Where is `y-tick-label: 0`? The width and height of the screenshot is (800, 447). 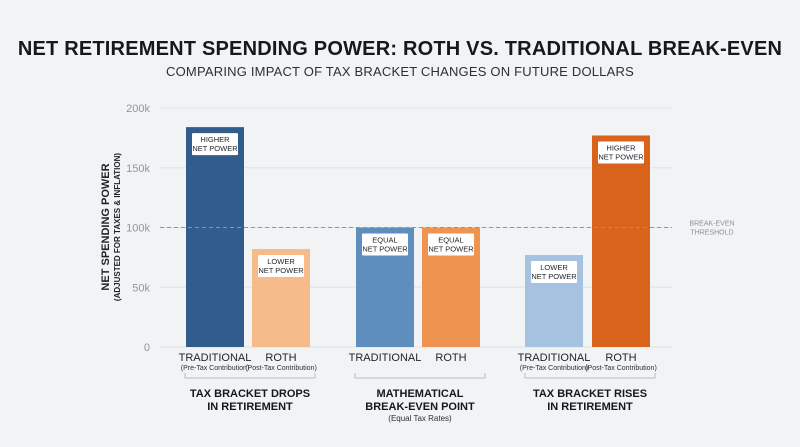 y-tick-label: 0 is located at coordinates (147, 348).